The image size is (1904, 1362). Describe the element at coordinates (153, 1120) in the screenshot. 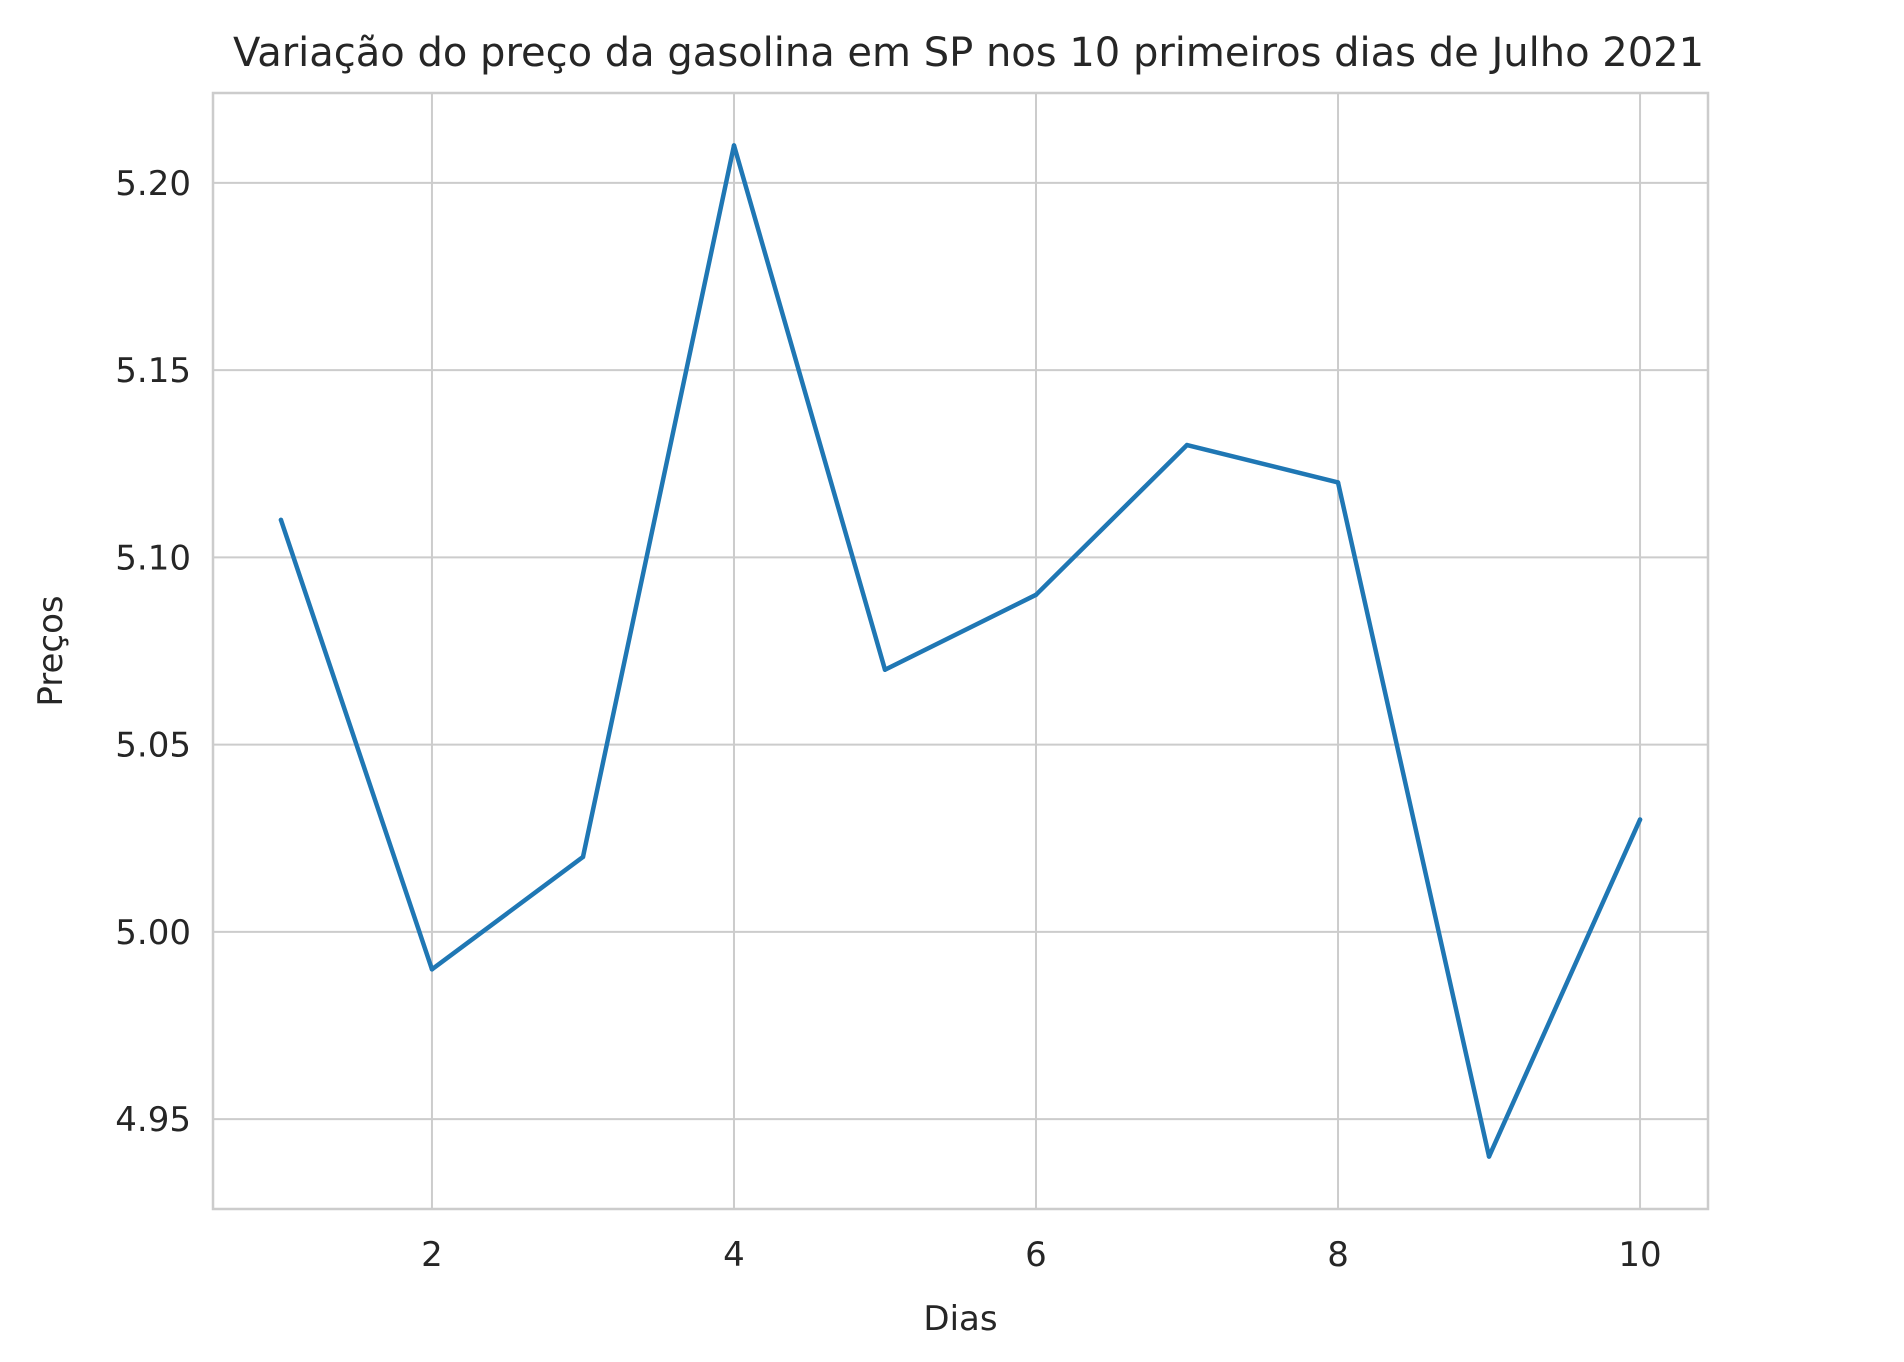

I see `y-tick-label: 4.95` at that location.